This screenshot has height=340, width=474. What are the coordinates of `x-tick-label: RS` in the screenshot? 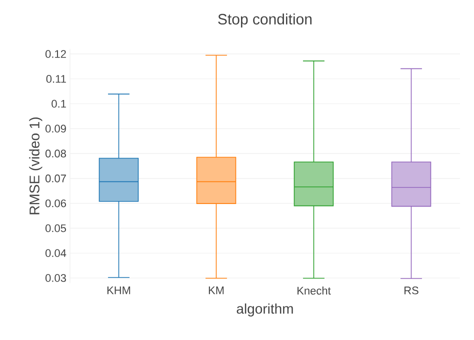 It's located at (411, 290).